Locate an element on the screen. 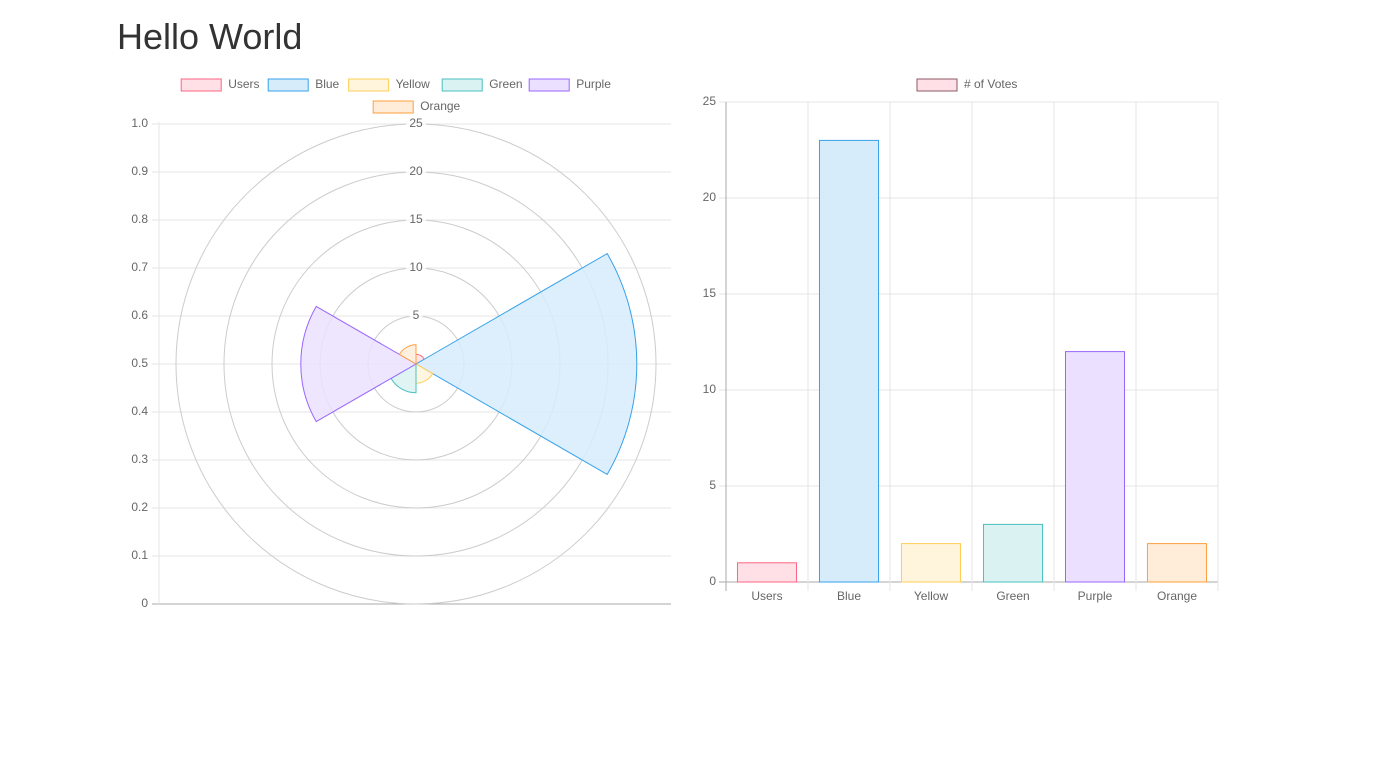 This screenshot has width=1373, height=771. y-tick-label: 0.1 is located at coordinates (139, 555).